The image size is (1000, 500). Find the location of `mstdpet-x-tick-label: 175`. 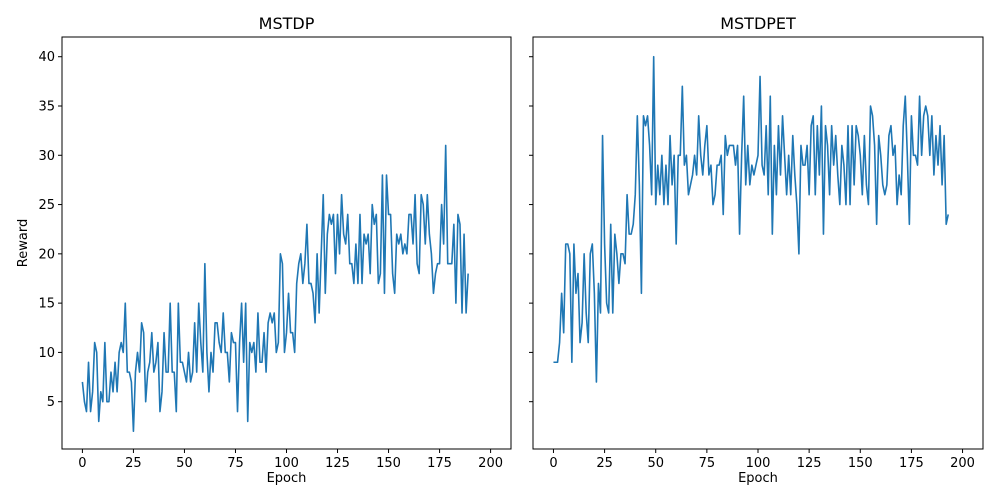

mstdpet-x-tick-label: 175 is located at coordinates (911, 463).